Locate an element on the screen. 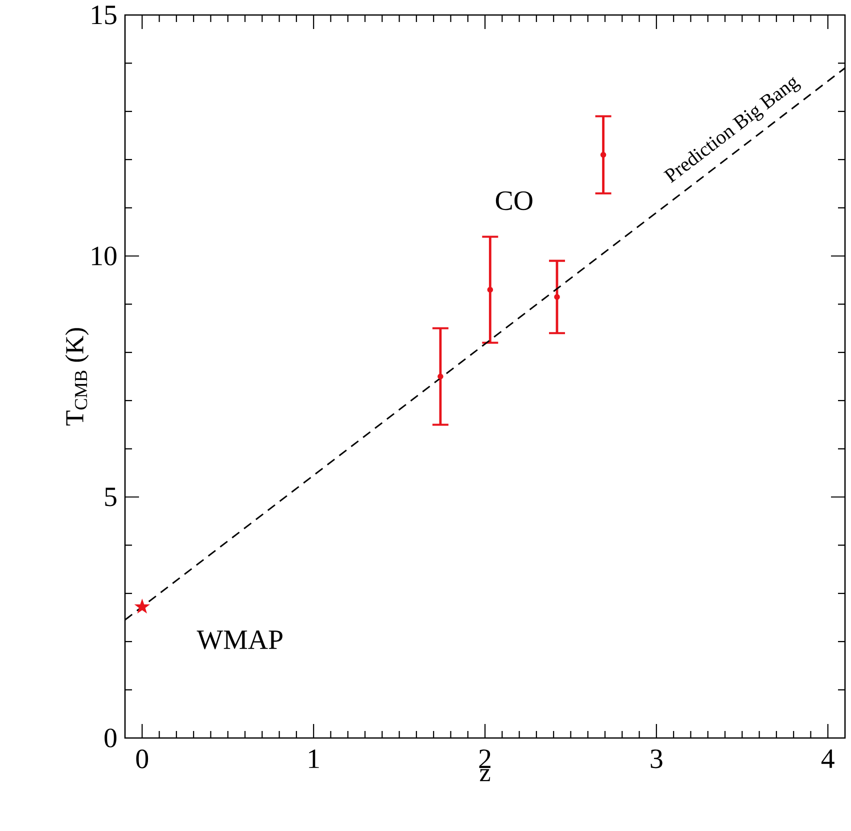  x-tick-label: 2 is located at coordinates (484, 759).